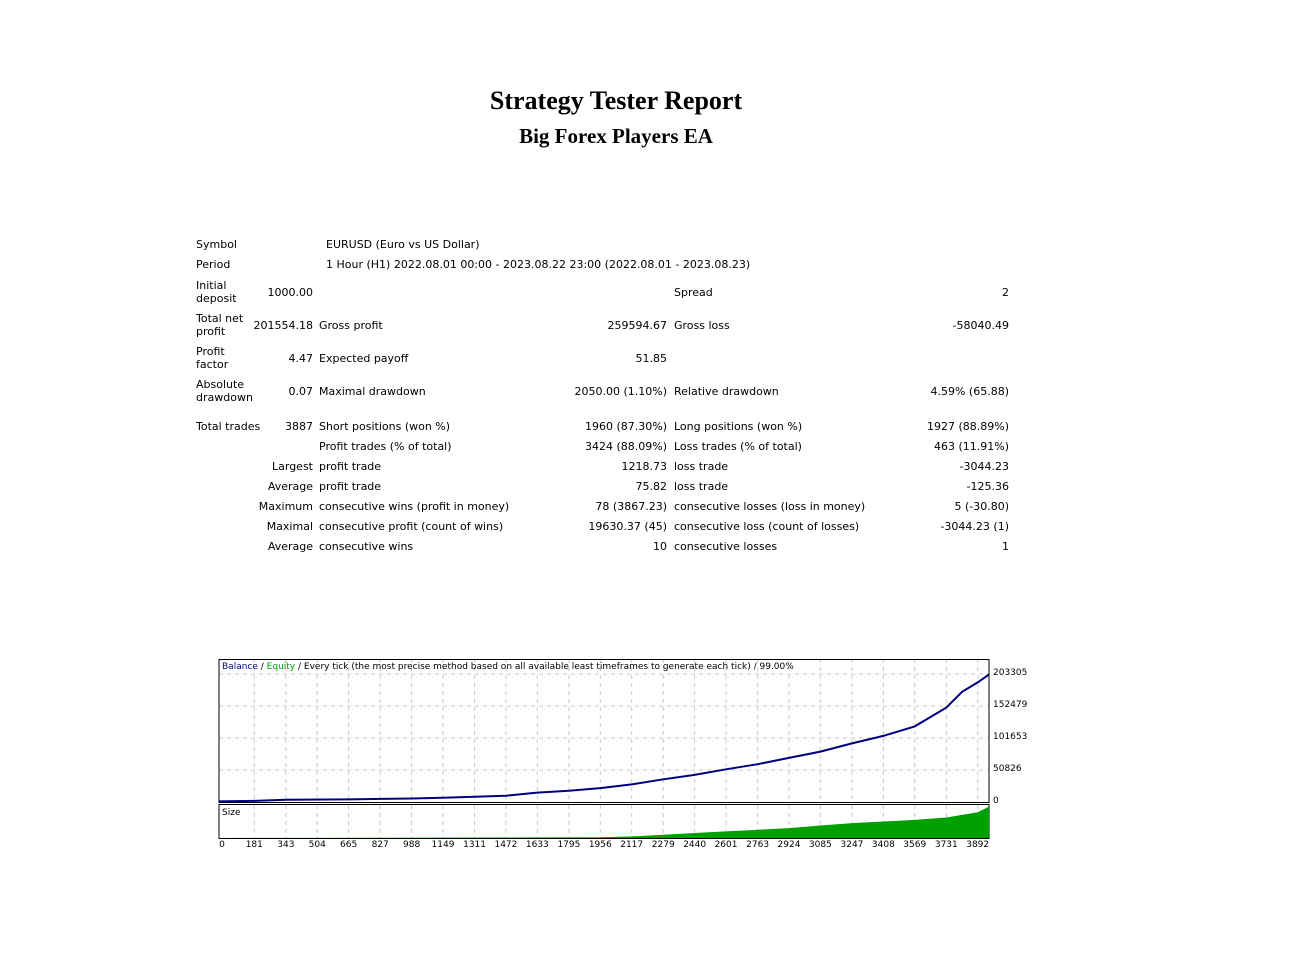  I want to click on total-net-profit-label: Total net profit, so click(220, 325).